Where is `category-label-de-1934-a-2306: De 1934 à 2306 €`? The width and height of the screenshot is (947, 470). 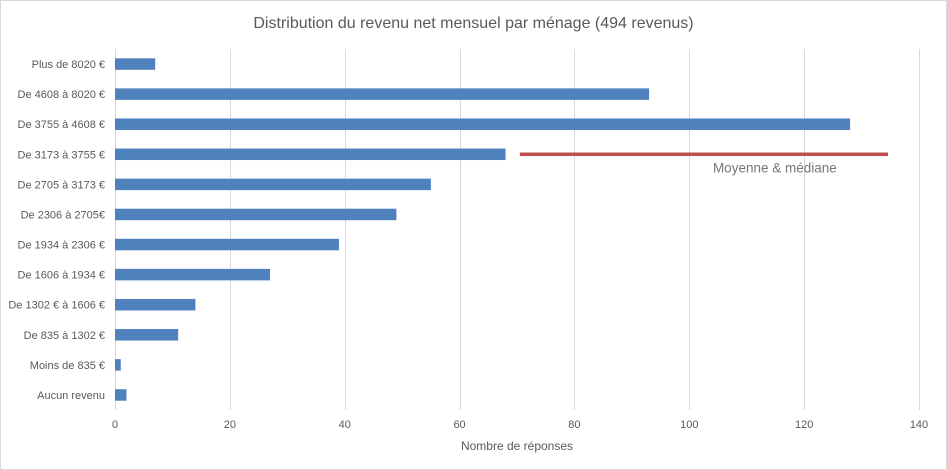 category-label-de-1934-a-2306: De 1934 à 2306 € is located at coordinates (61, 246).